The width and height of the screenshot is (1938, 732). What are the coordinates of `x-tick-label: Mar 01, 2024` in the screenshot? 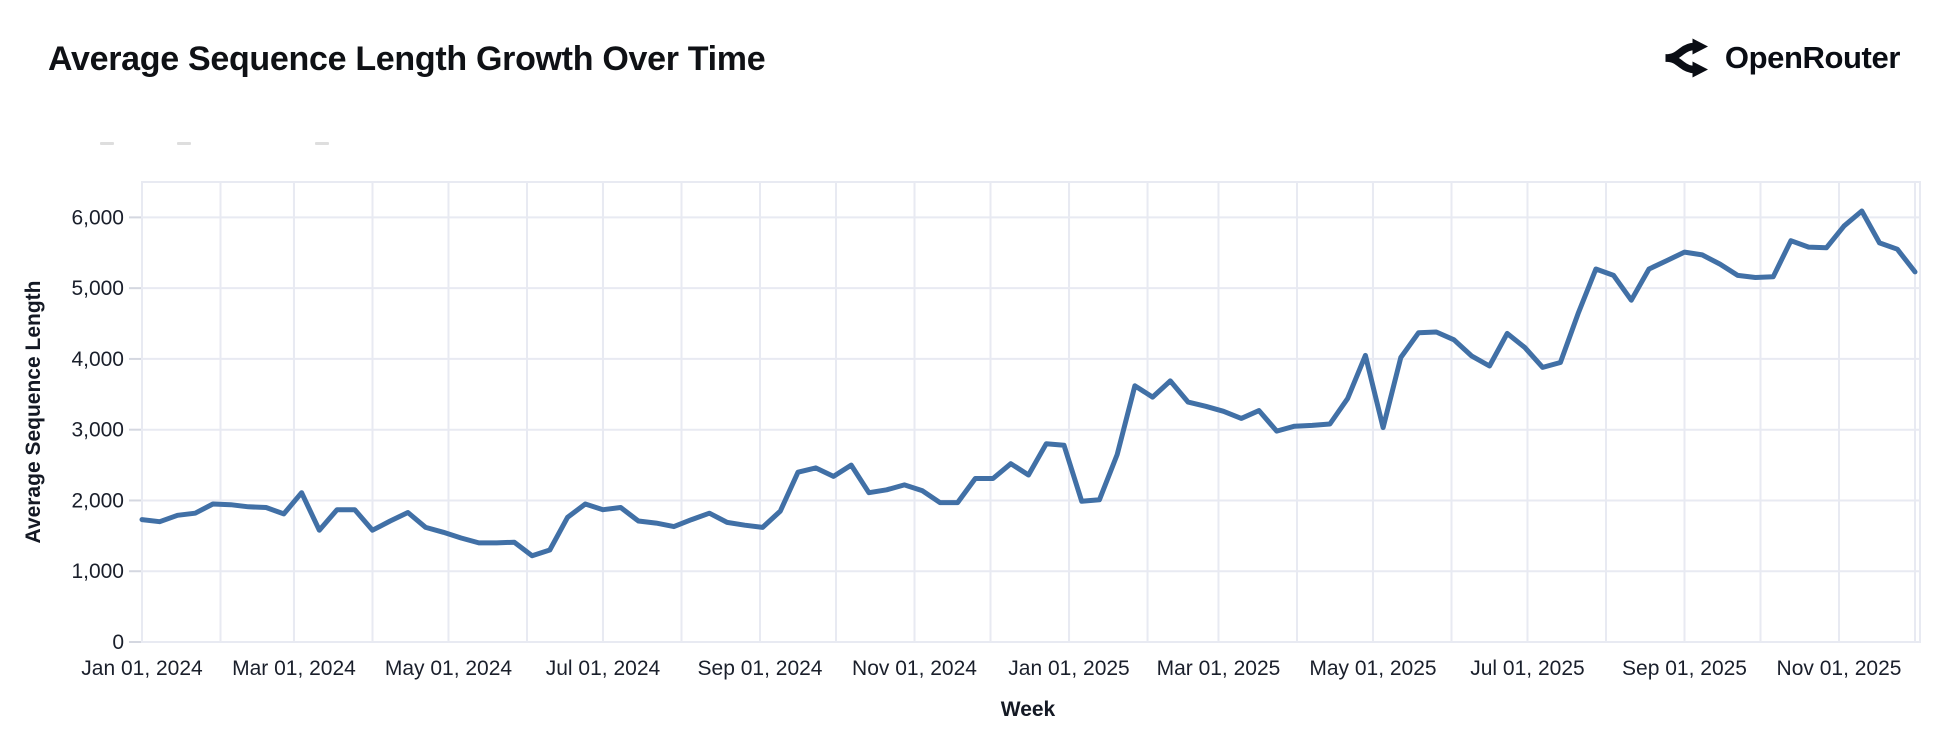 It's located at (294, 668).